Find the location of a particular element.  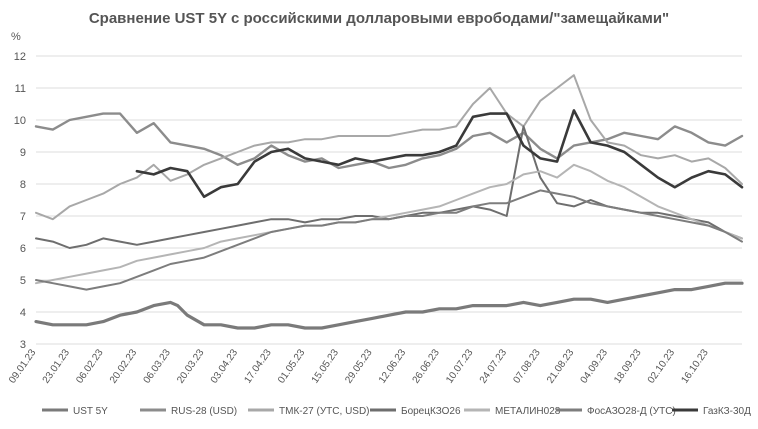

x-tick-label: 15.05.23 is located at coordinates (326, 366).